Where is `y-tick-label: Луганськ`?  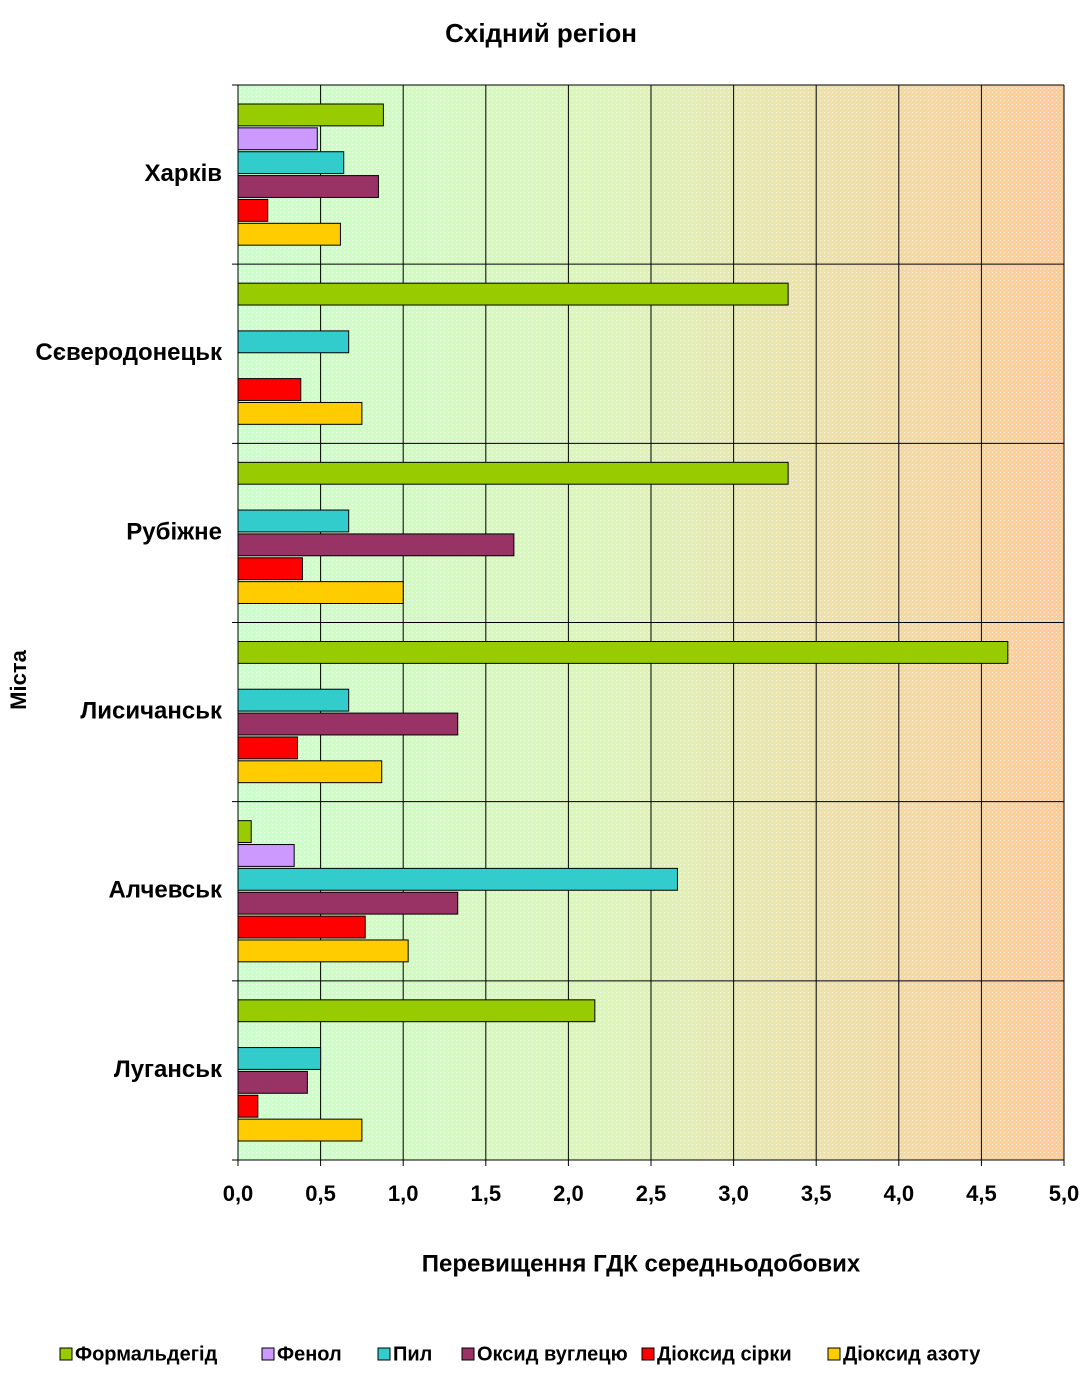
y-tick-label: Луганськ is located at coordinates (168, 1069).